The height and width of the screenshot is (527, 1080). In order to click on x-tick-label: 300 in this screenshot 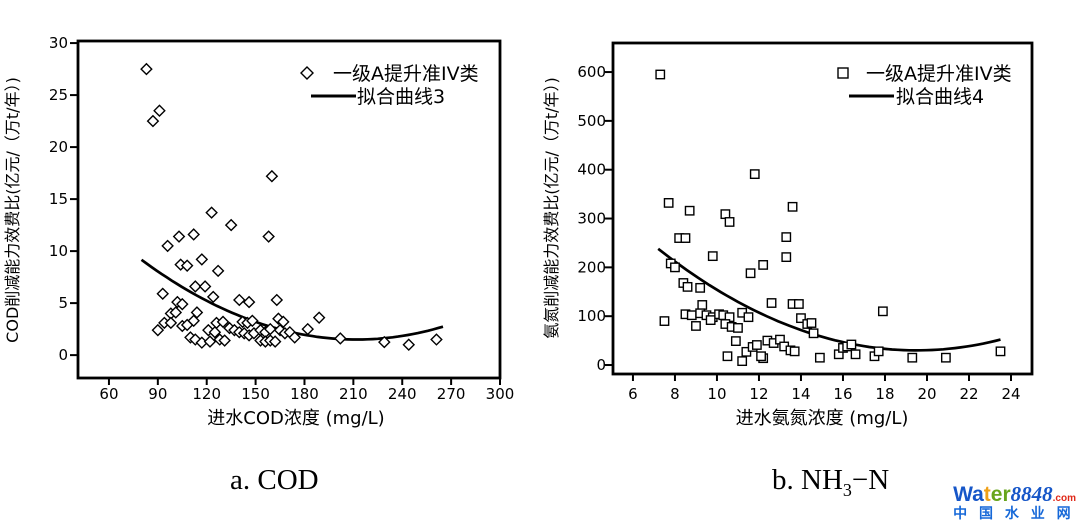, I will do `click(500, 394)`.